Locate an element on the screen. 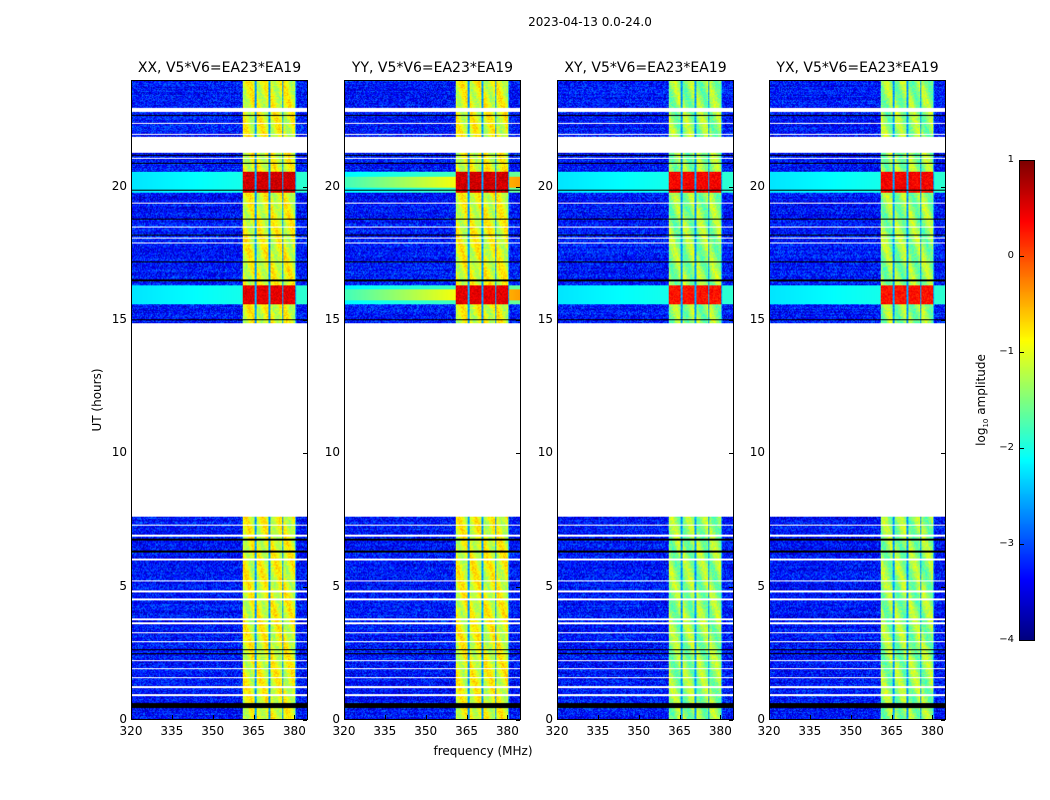 The height and width of the screenshot is (800, 1050). colorbar-tick-label: −1 is located at coordinates (1006, 351).